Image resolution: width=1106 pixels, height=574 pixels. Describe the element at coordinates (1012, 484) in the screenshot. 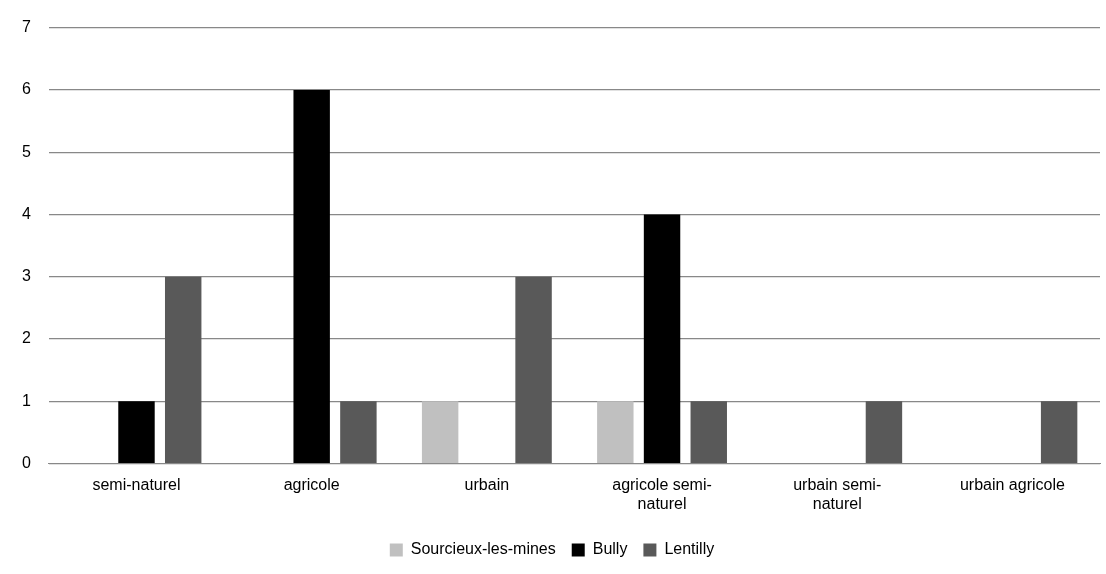

I see `x-tick-label: urbain agricole` at that location.